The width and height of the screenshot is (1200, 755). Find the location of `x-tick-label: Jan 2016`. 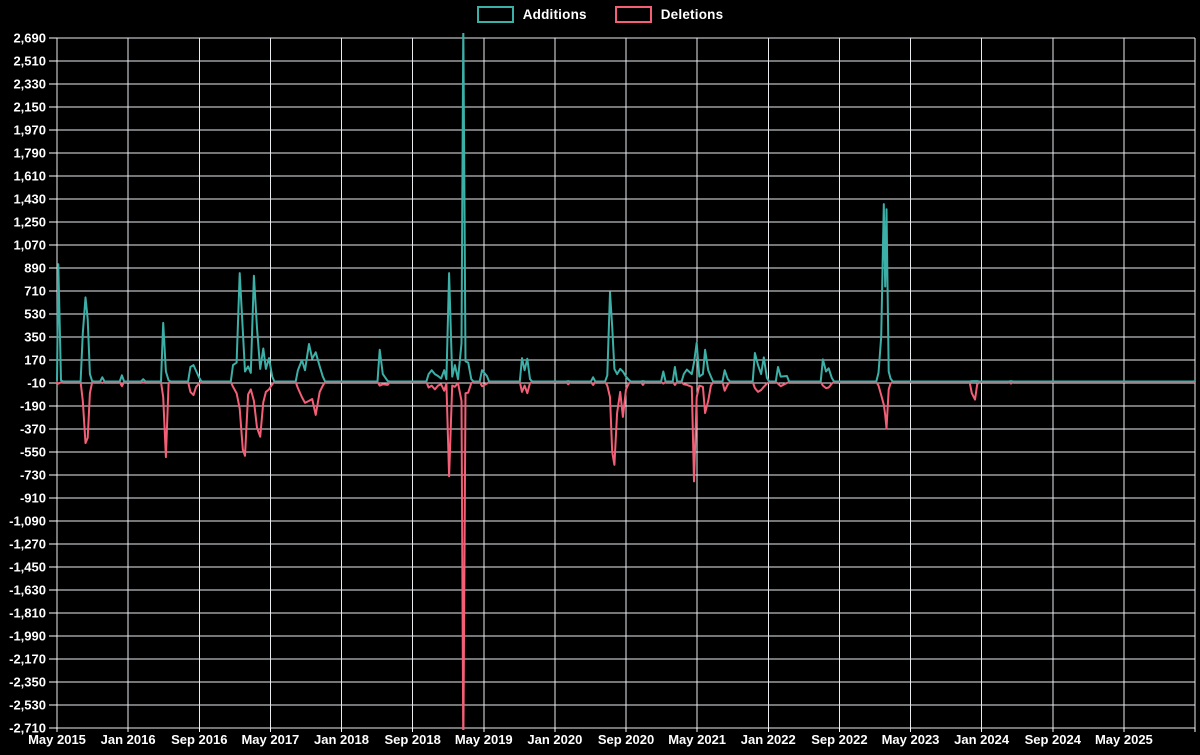

x-tick-label: Jan 2016 is located at coordinates (128, 739).